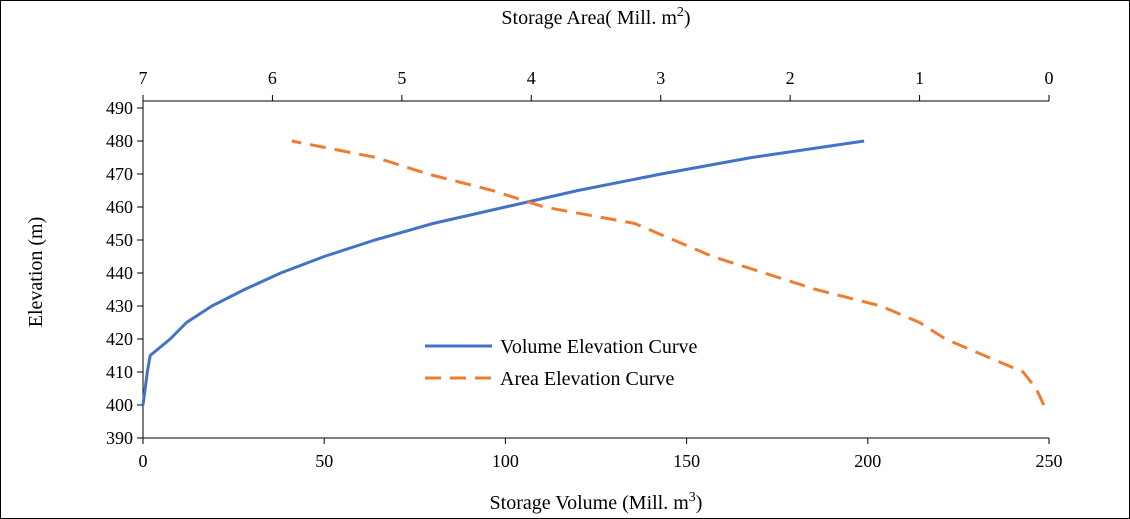  Describe the element at coordinates (505, 461) in the screenshot. I see `x-tick-label: 100` at that location.